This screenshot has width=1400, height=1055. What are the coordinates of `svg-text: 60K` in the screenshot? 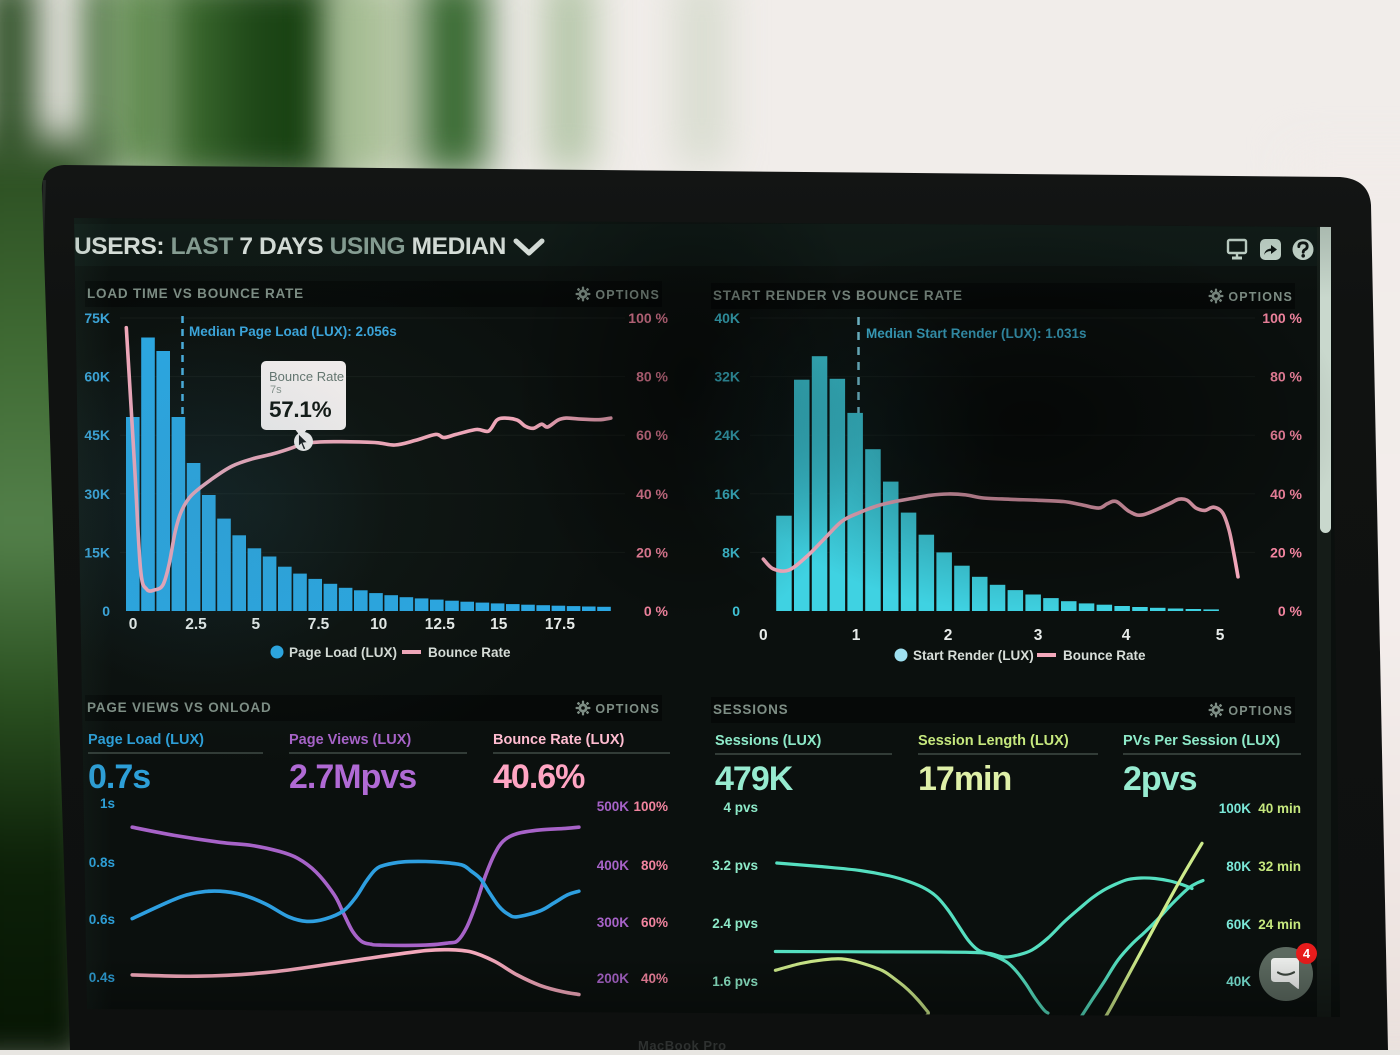 It's located at (1238, 924).